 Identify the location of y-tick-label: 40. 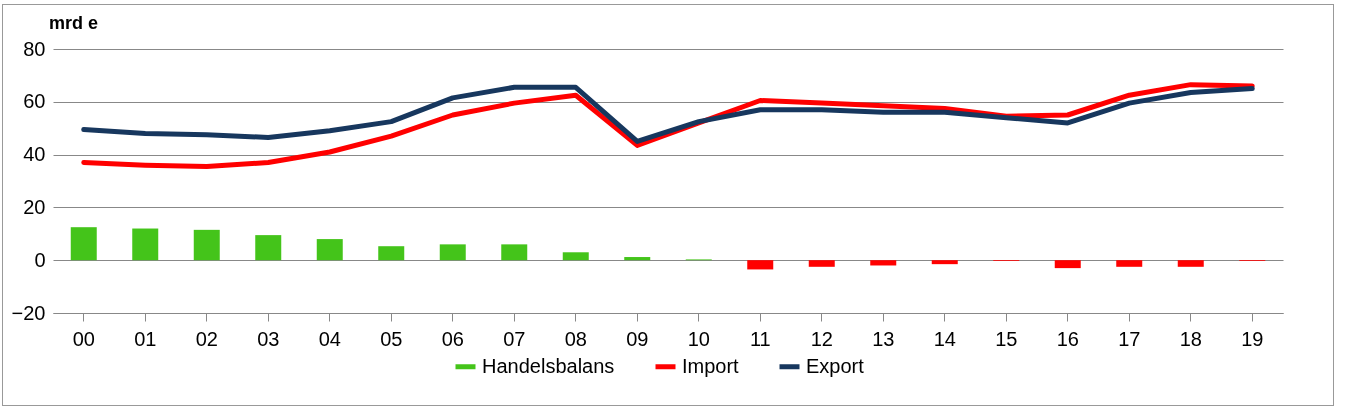
(34, 154).